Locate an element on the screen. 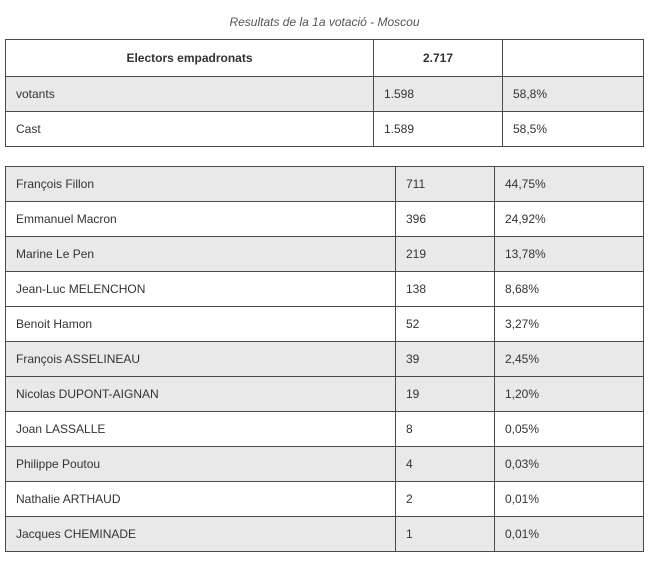 The height and width of the screenshot is (572, 649). candidate-pct: 3,27% is located at coordinates (569, 324).